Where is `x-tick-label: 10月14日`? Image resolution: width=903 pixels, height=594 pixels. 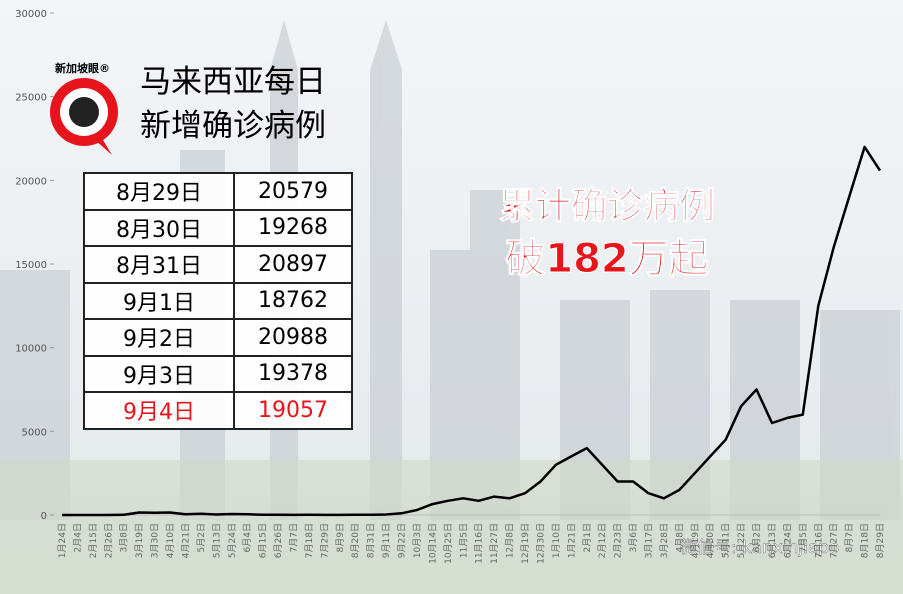 x-tick-label: 10月14日 is located at coordinates (432, 543).